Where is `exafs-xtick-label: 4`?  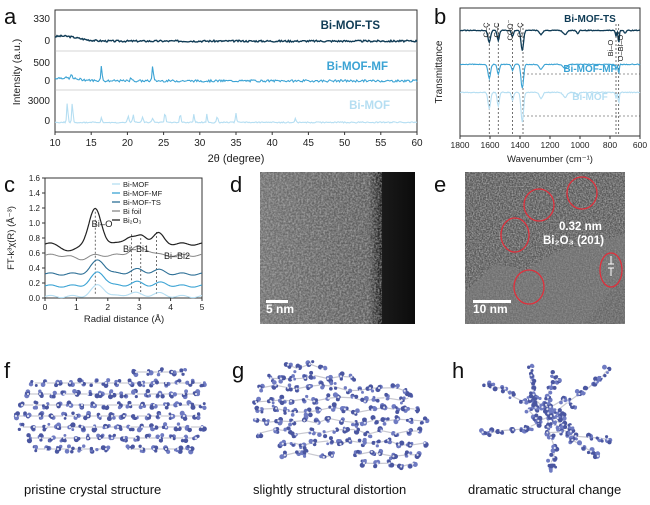
exafs-xtick-label: 4 is located at coordinates (170, 307).